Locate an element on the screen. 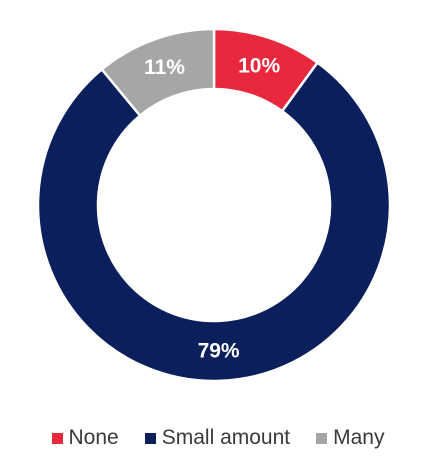 The image size is (436, 461). legend-label-many: Many is located at coordinates (359, 437).